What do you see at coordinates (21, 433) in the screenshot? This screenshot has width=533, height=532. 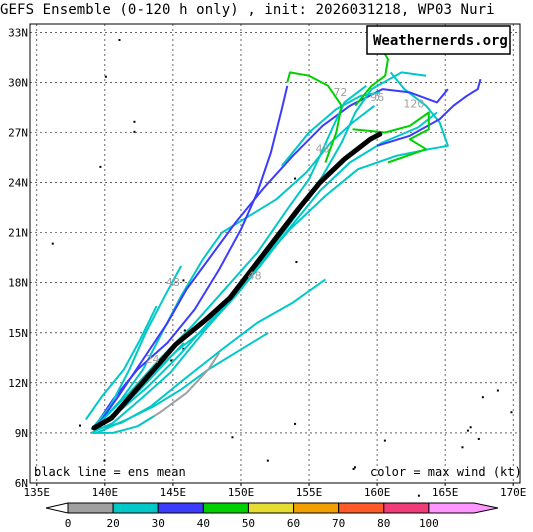 I see `lat-tick-label: 9N` at bounding box center [21, 433].